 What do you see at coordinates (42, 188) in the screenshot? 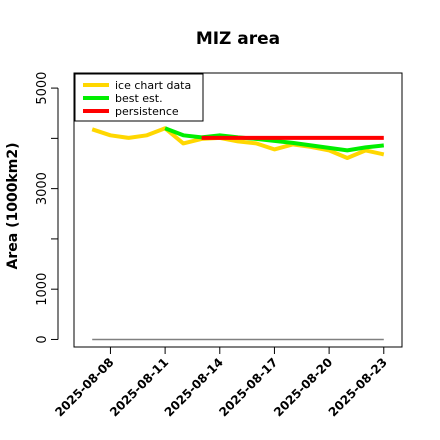
I see `y-tick-label: 3000` at bounding box center [42, 188].